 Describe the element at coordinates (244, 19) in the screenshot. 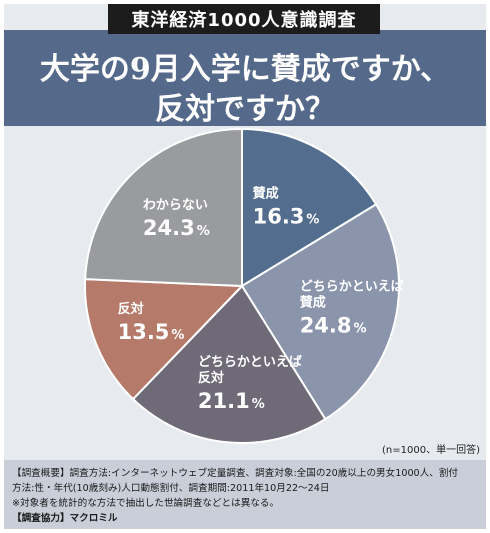

I see `survey-label: 東洋経済1000人意識調査` at that location.